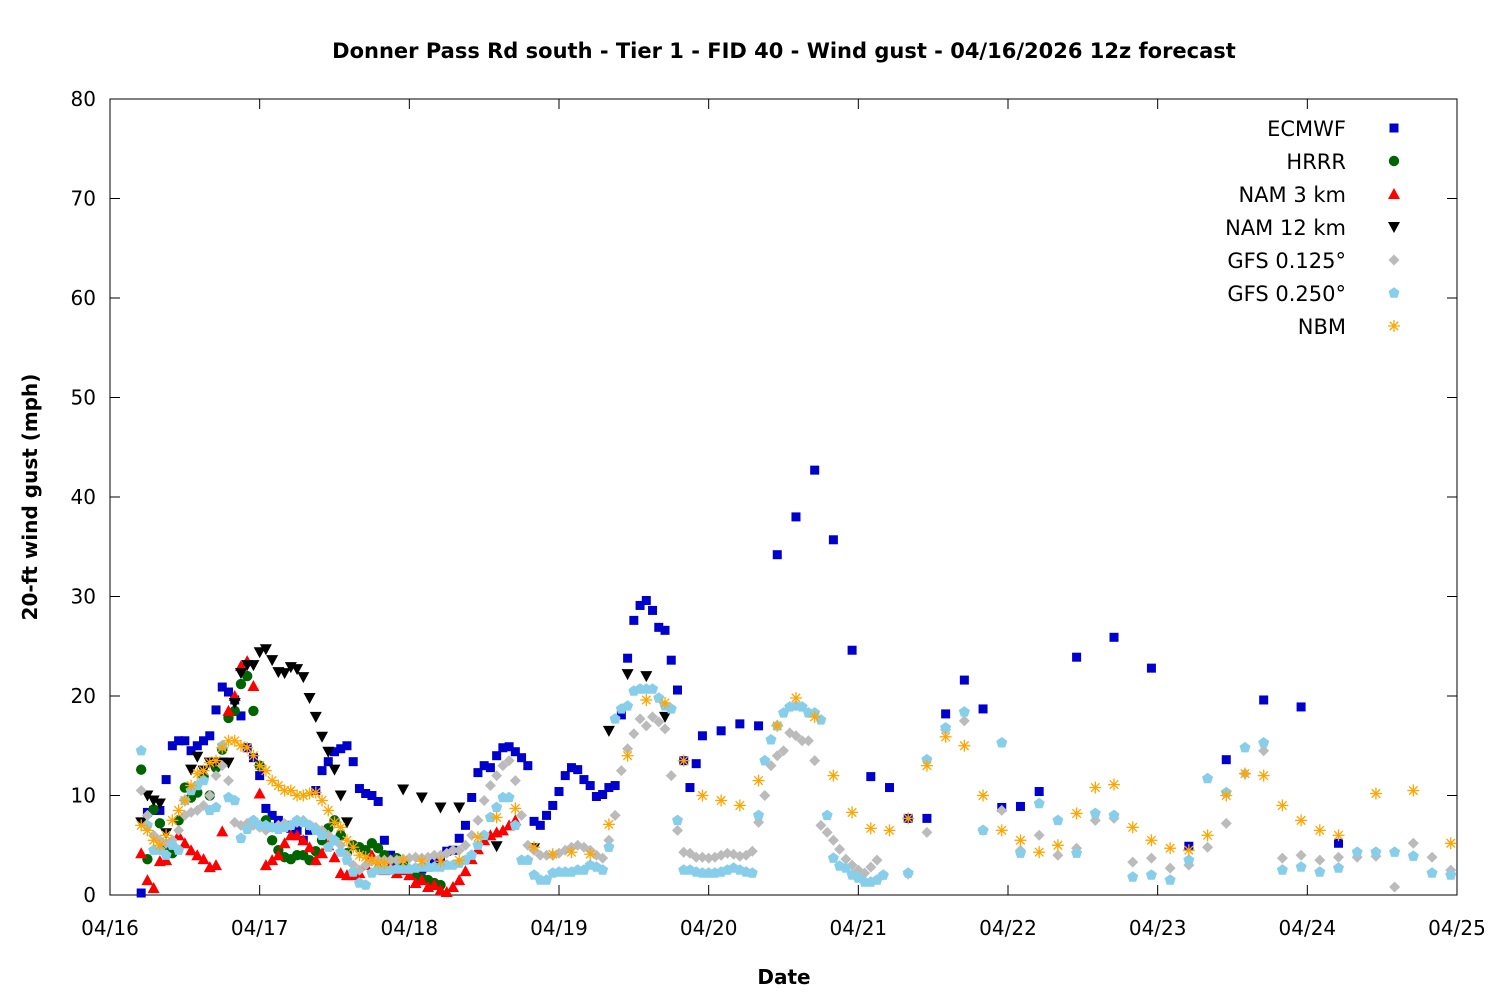 This screenshot has width=1500, height=1000. What do you see at coordinates (1292, 195) in the screenshot?
I see `legend-label: NAM 3 km` at bounding box center [1292, 195].